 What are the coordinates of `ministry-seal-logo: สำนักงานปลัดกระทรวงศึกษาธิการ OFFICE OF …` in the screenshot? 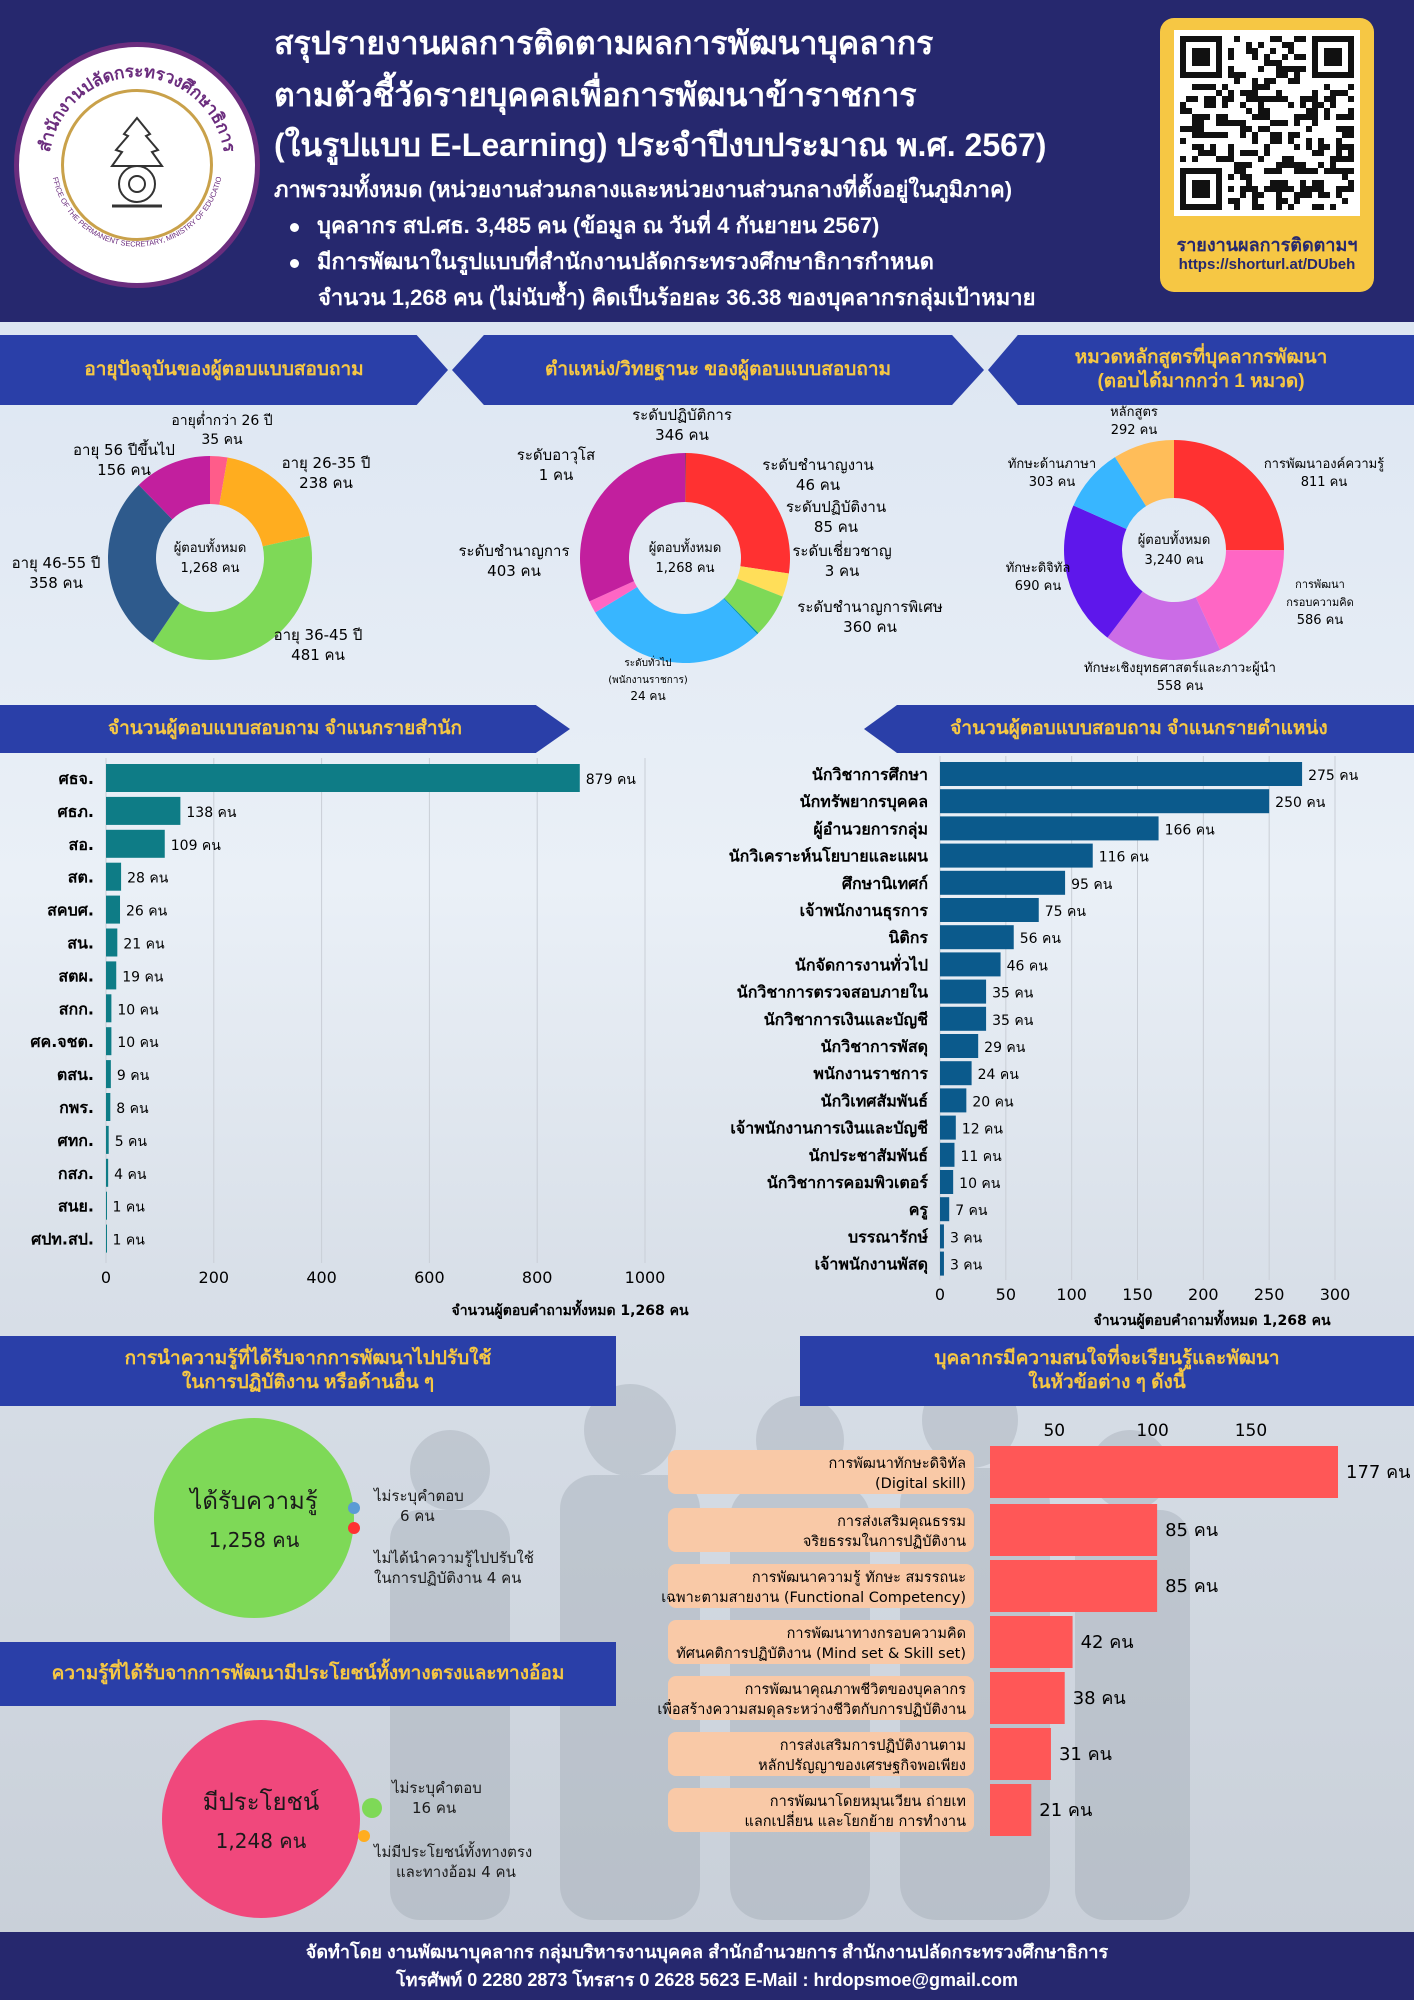 It's located at (137, 165).